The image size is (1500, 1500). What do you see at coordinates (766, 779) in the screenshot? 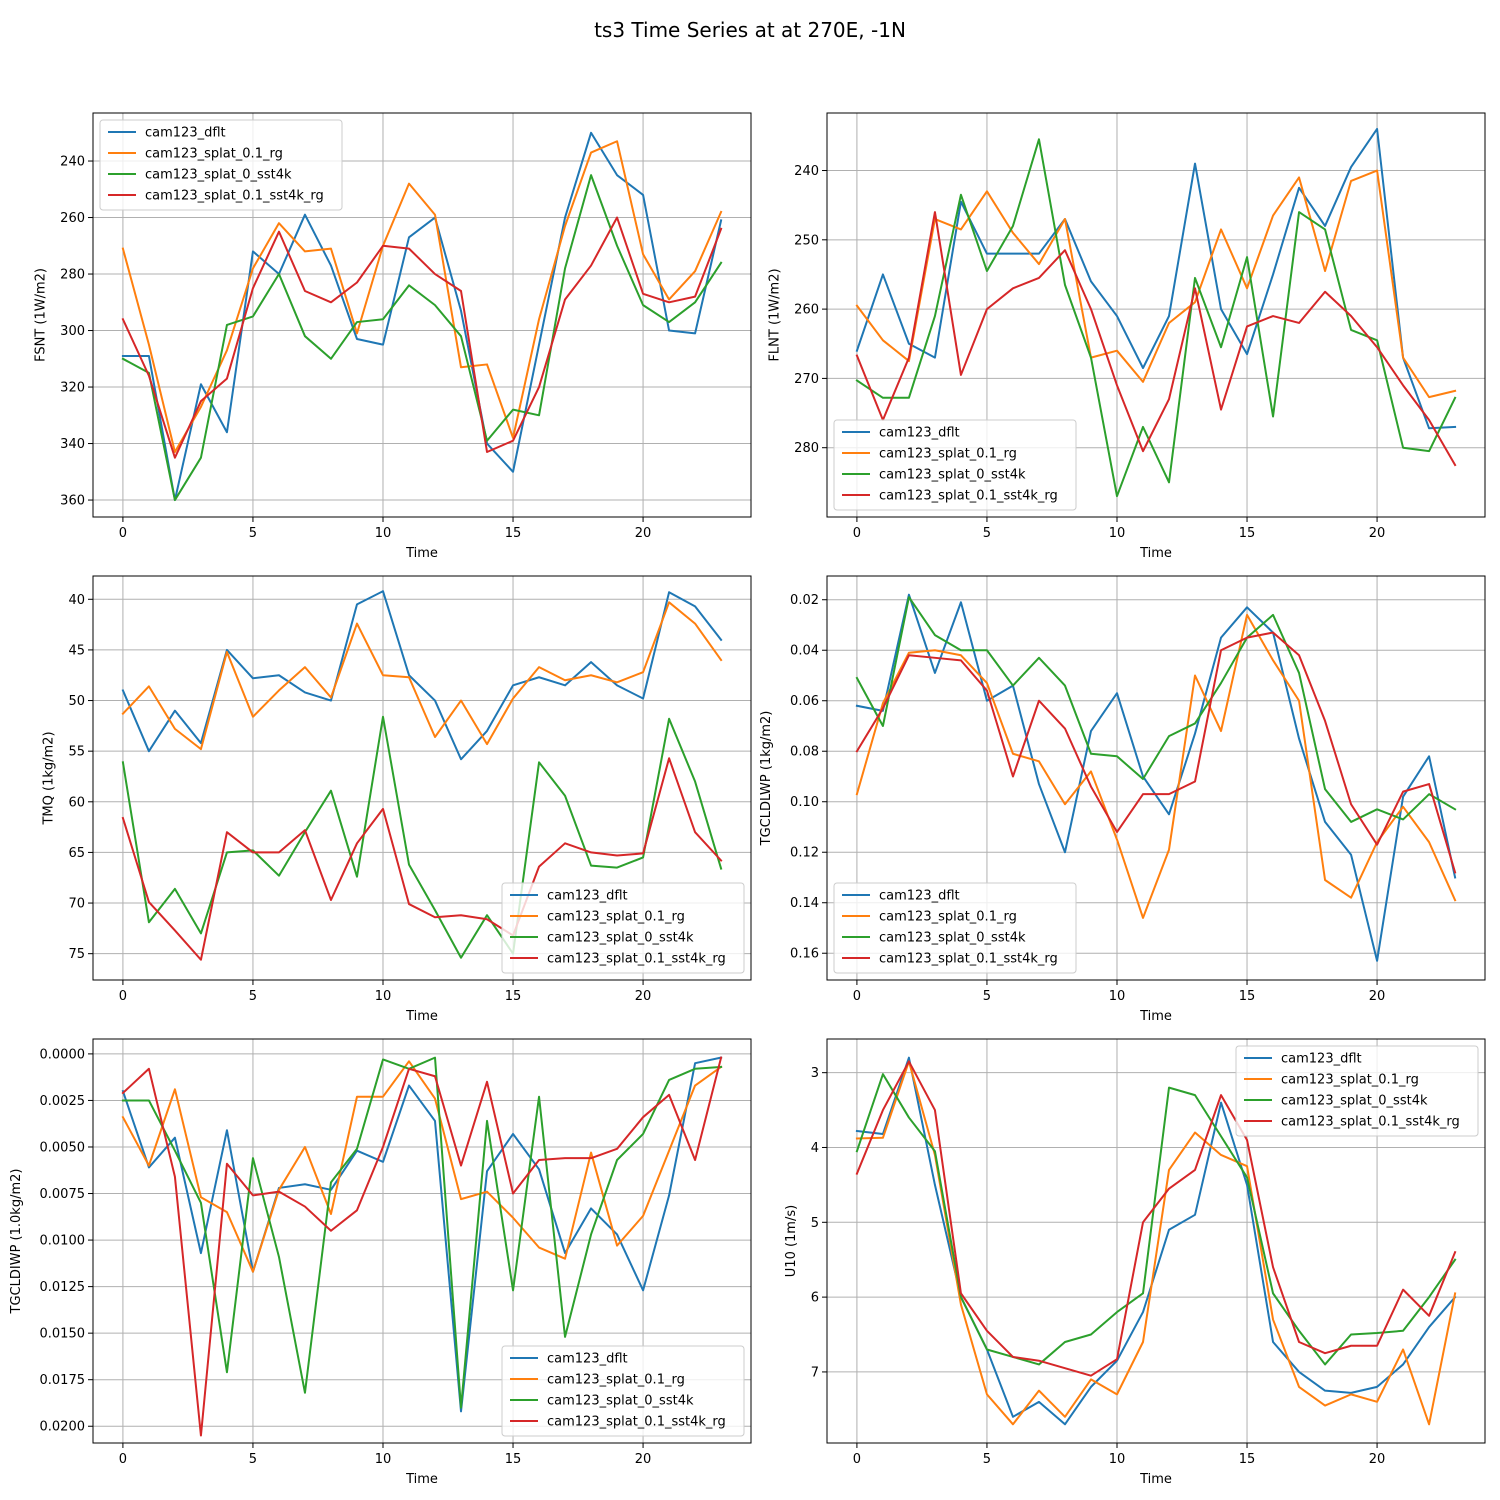
I see `y-axis-label: TGCLDLWP (1kg/m2)` at bounding box center [766, 779].